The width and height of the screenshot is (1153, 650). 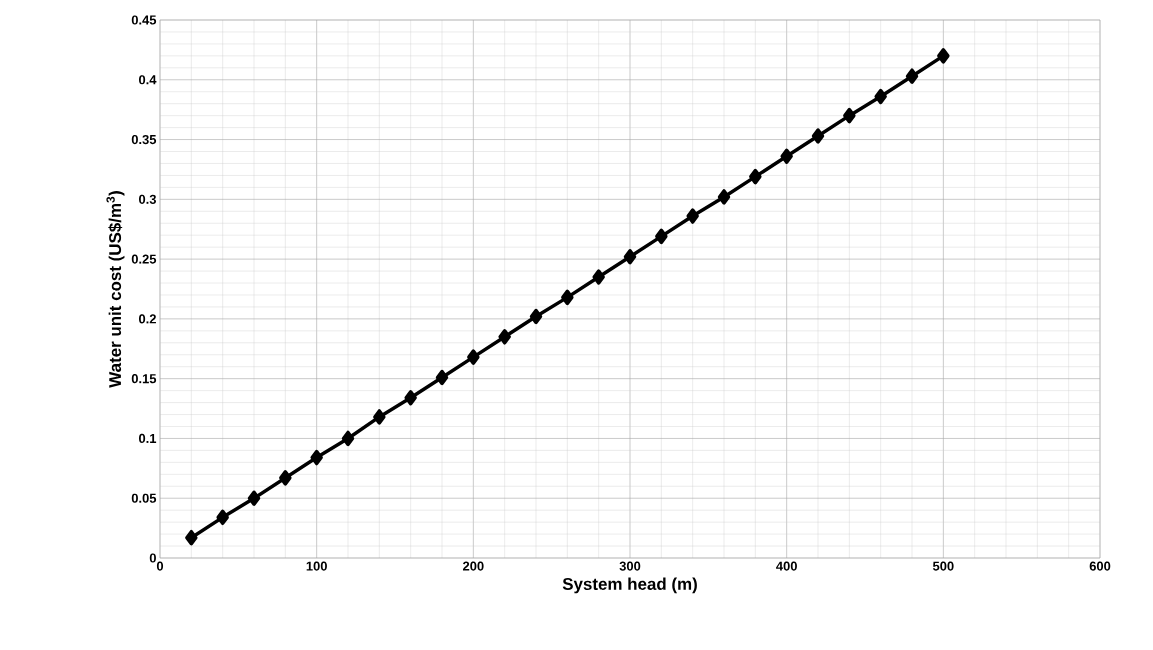 I want to click on x-tick-label: 500, so click(x=943, y=566).